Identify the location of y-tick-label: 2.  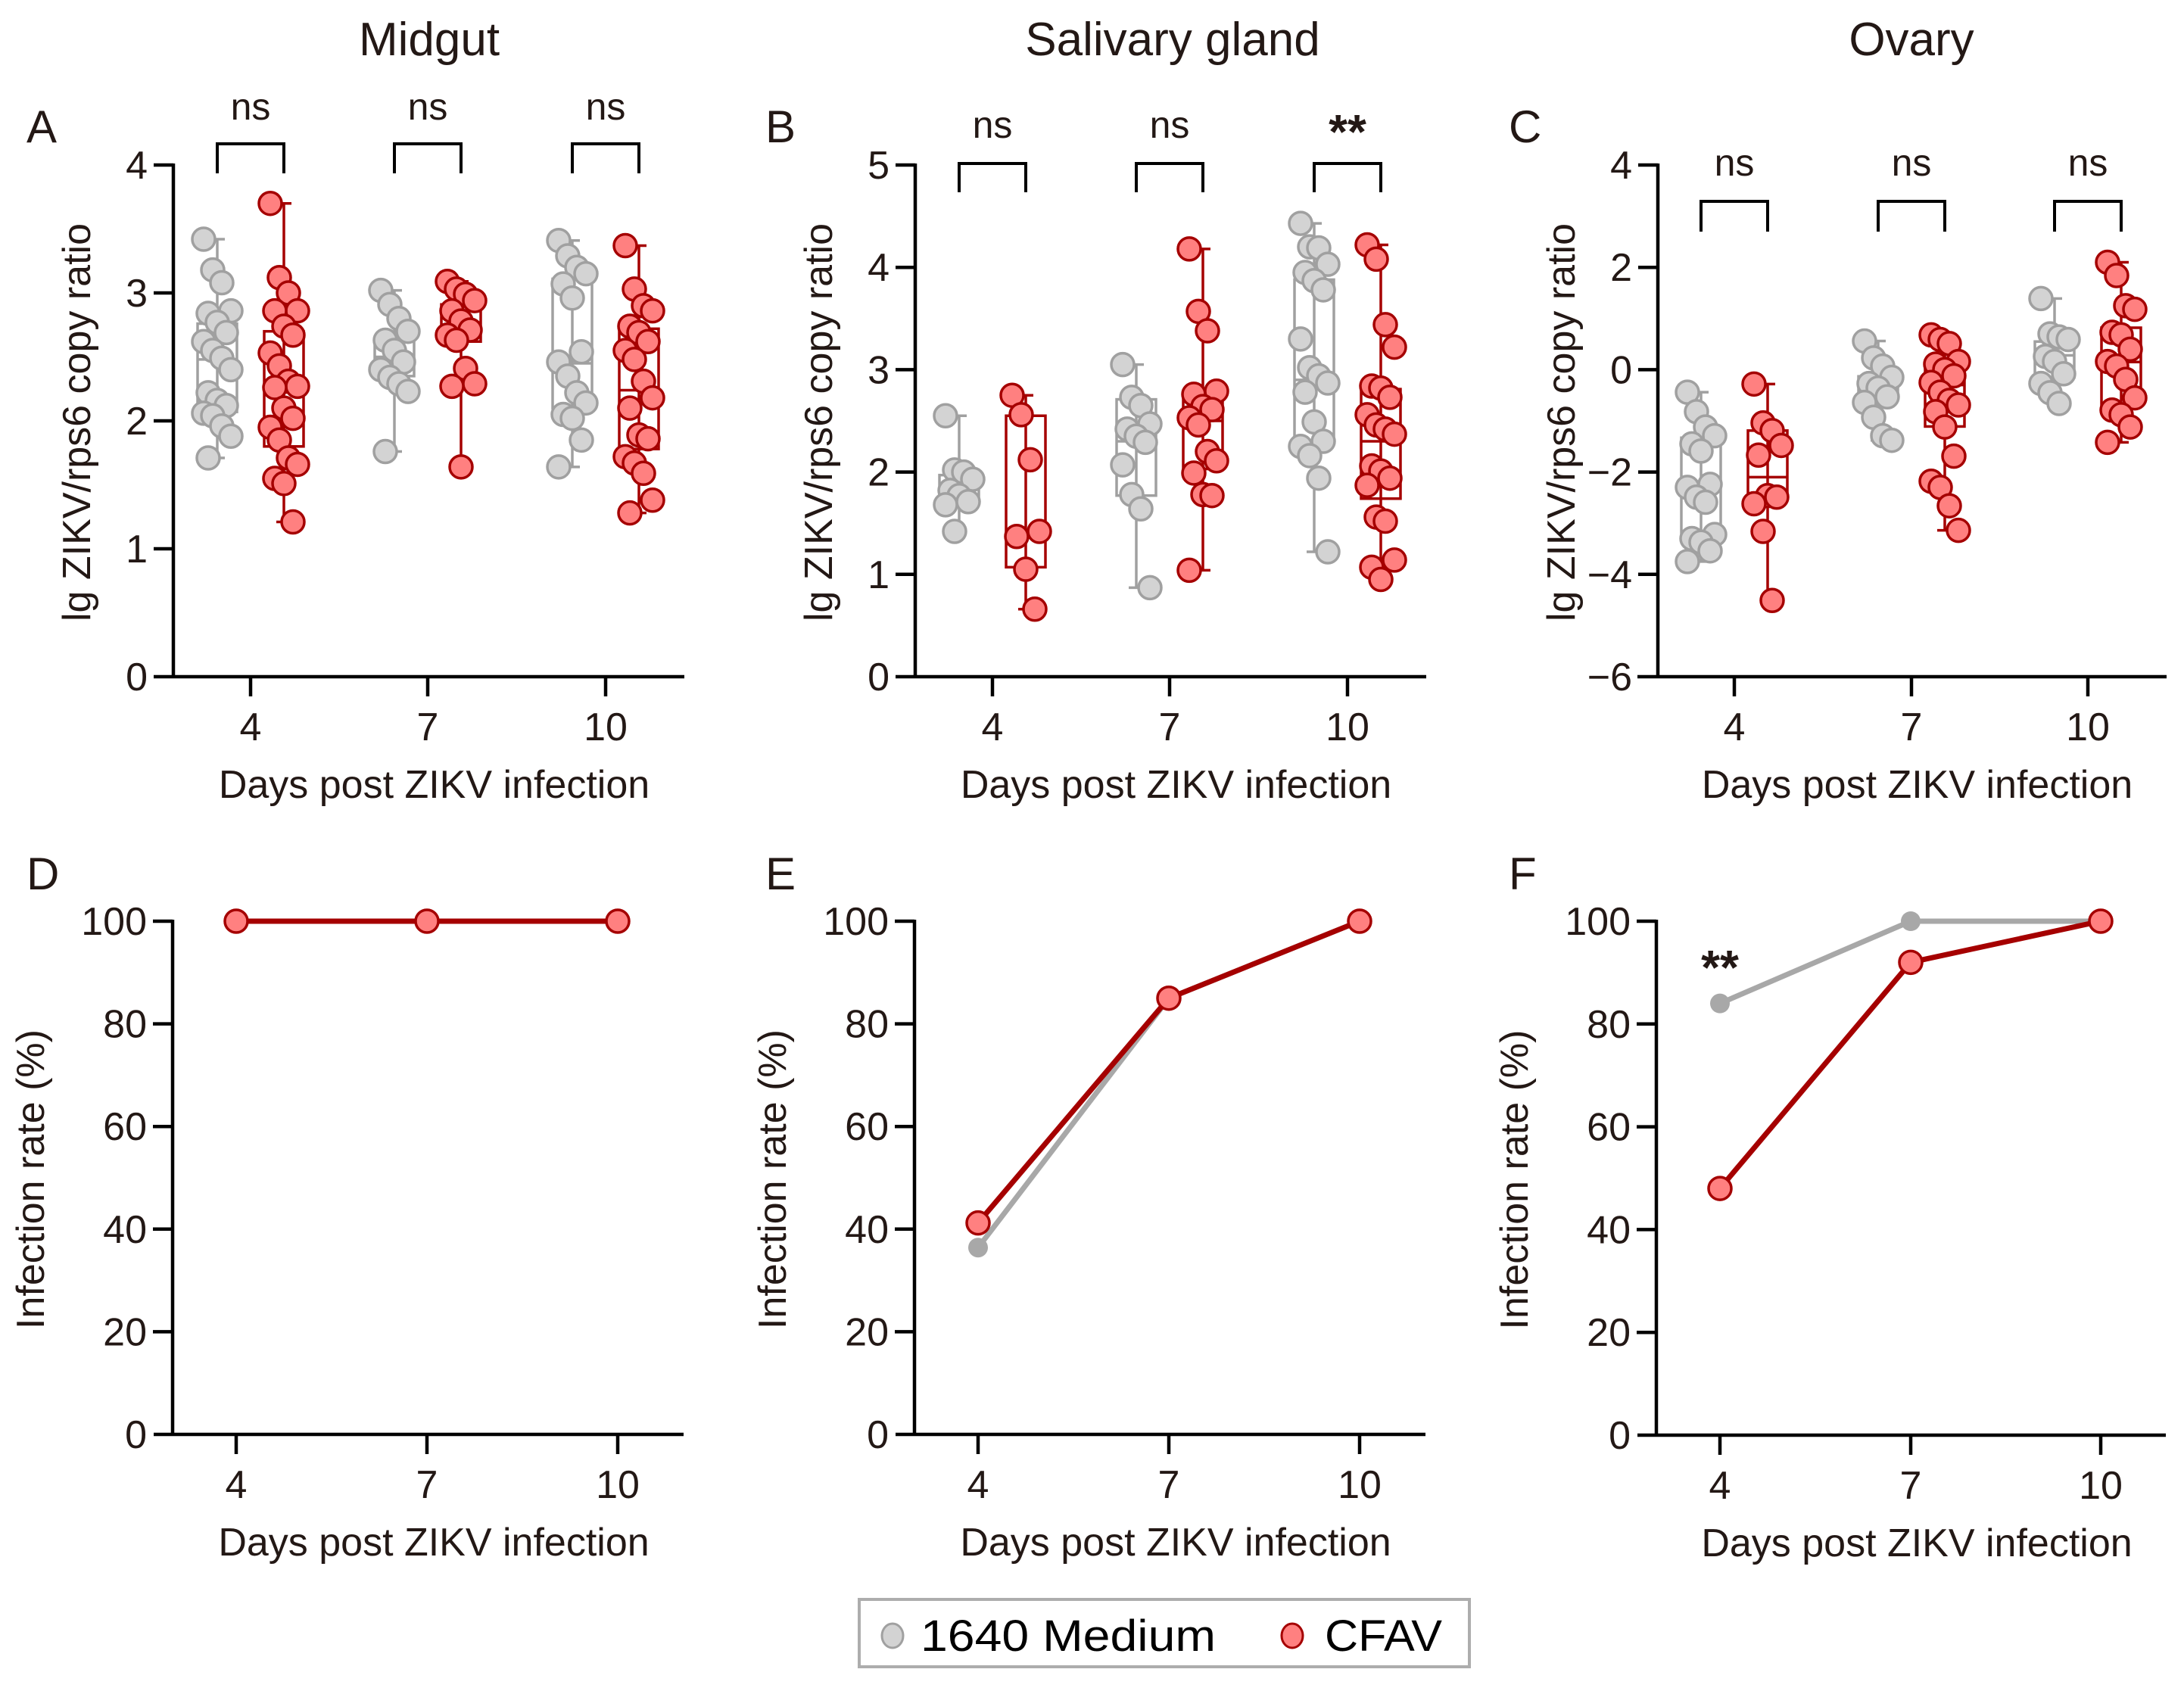
(137, 422).